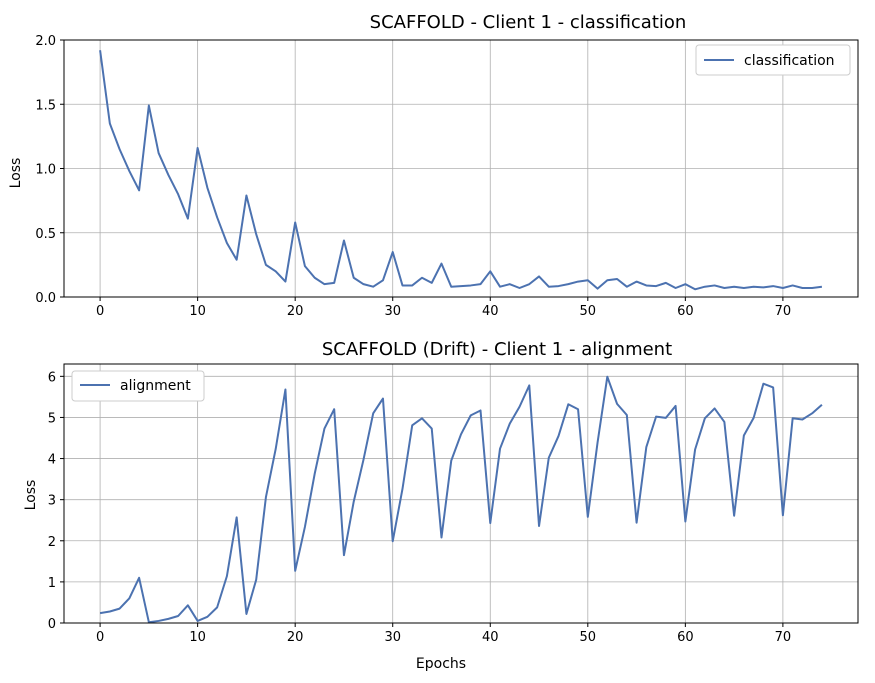 The image size is (875, 683). I want to click on y-tick-label: 2.0, so click(45, 41).